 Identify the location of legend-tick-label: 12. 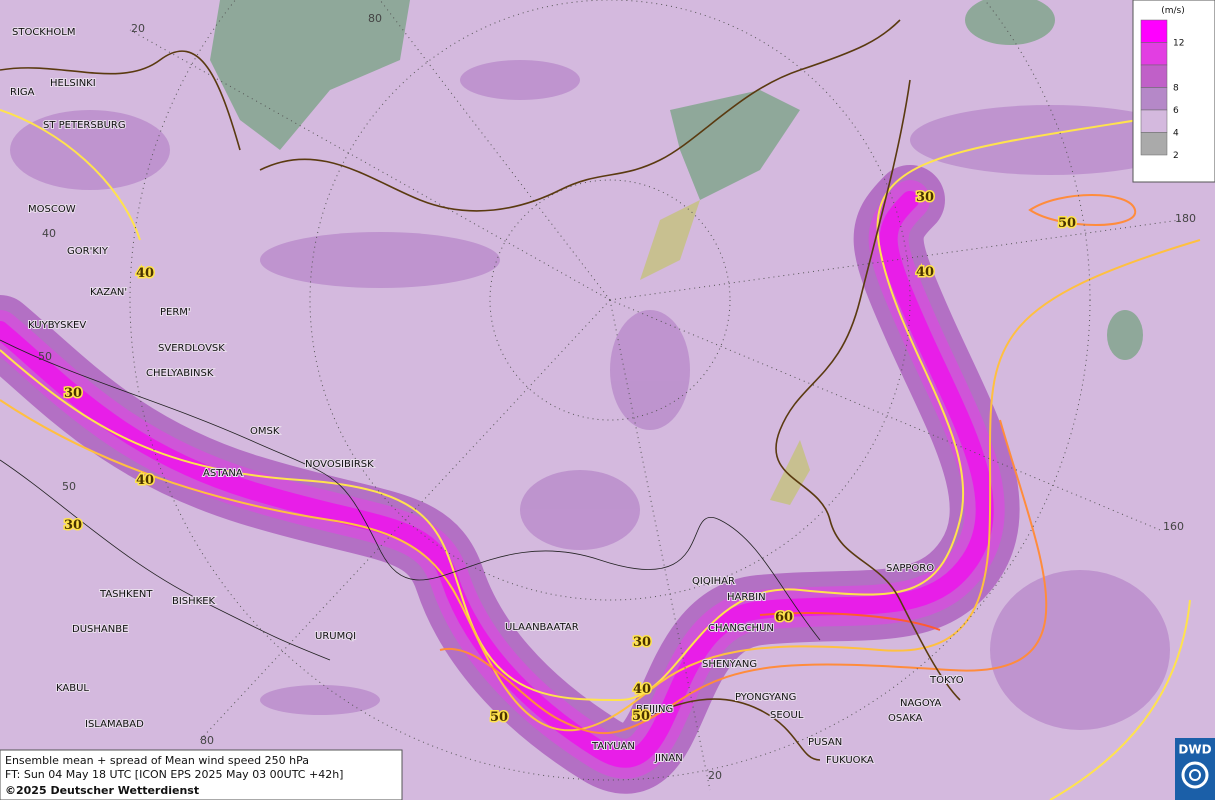
(1178, 44).